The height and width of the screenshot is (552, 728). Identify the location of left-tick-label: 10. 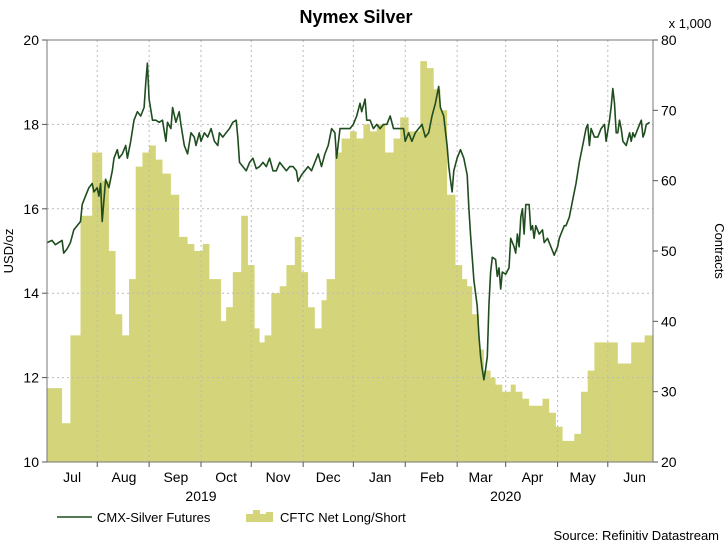
(31, 462).